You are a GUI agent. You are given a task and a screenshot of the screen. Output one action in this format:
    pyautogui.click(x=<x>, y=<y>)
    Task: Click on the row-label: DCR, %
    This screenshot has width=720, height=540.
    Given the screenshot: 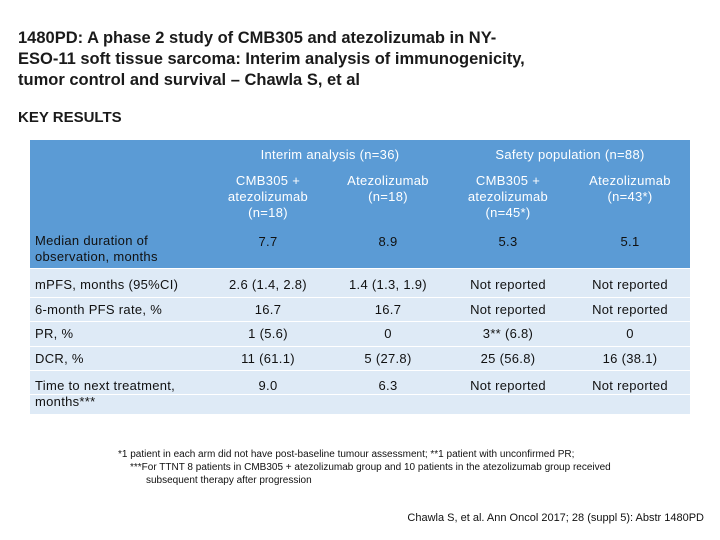 What is the action you would take?
    pyautogui.click(x=59, y=358)
    